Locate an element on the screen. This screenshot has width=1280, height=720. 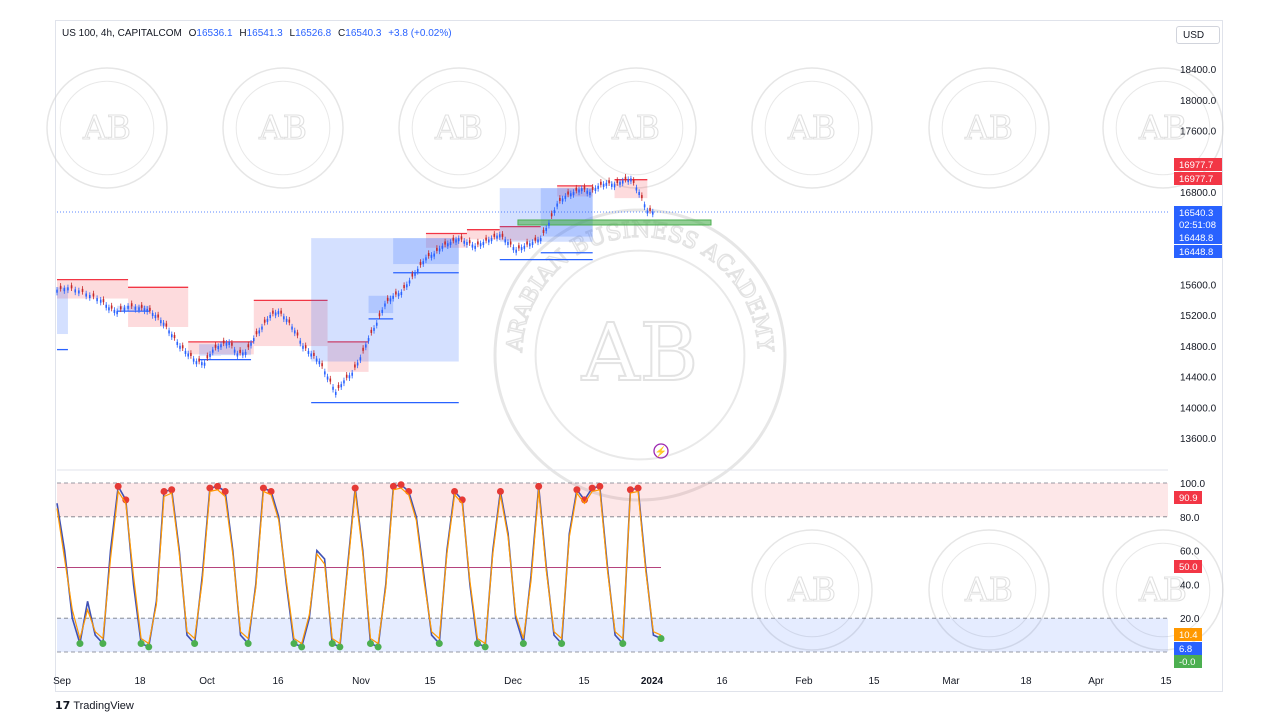
watermark-small-2: AB is located at coordinates (459, 128).